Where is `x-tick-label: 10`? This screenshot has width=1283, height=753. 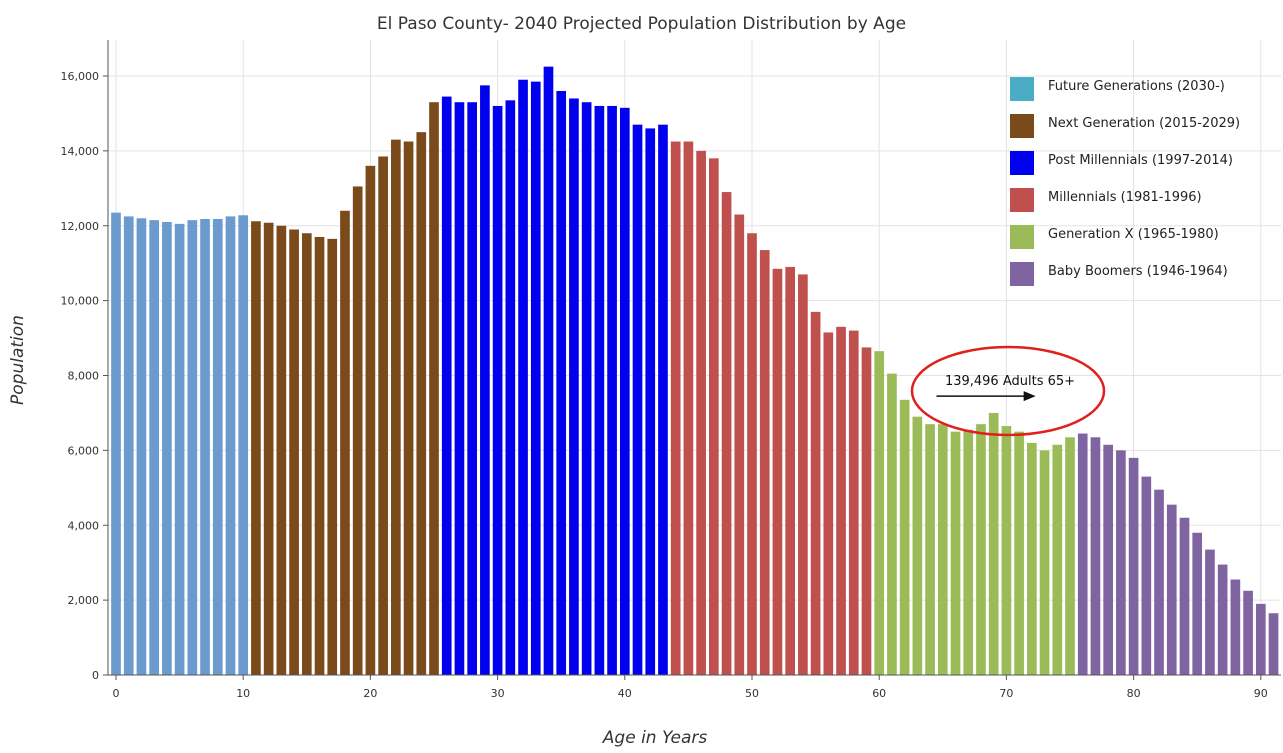 x-tick-label: 10 is located at coordinates (243, 693).